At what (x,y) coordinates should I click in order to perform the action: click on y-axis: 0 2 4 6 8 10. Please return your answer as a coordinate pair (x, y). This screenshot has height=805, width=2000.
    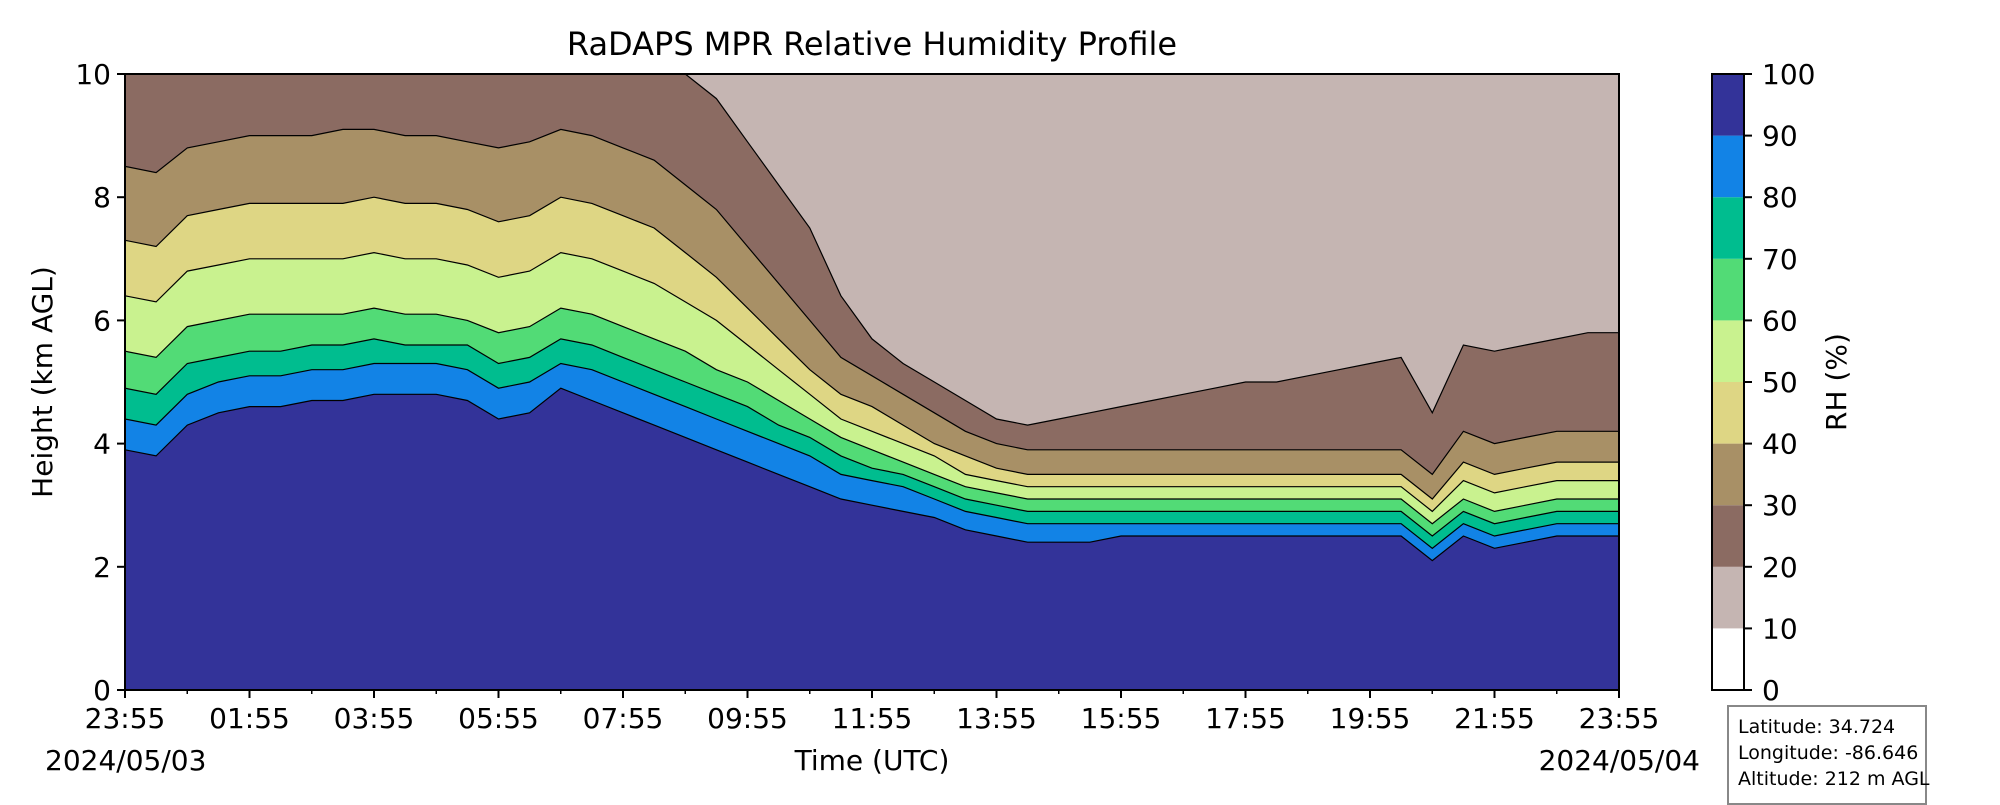
    Looking at the image, I should click on (100, 382).